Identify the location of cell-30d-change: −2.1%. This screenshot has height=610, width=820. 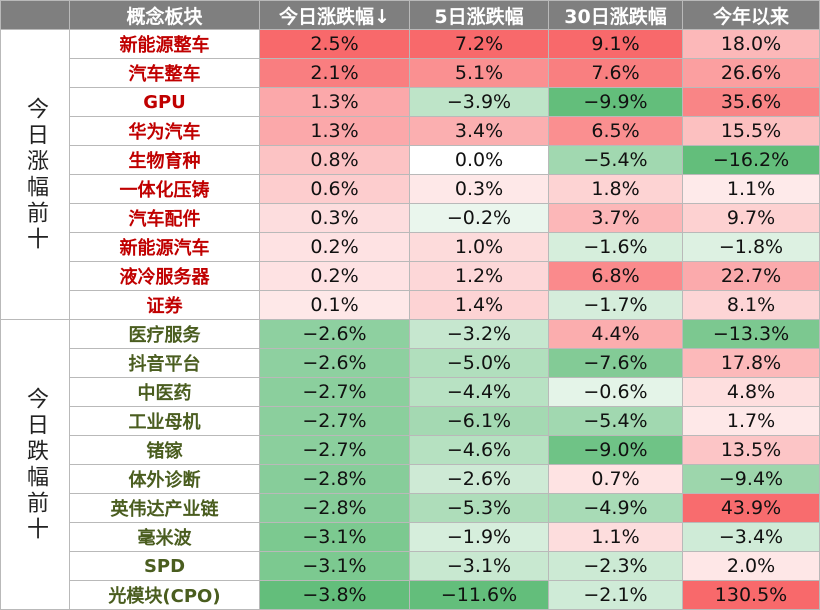
(615, 595).